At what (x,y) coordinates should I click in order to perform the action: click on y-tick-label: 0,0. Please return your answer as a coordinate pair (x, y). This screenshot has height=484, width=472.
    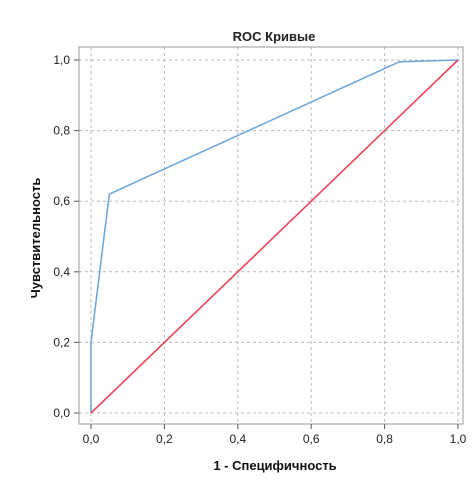
    Looking at the image, I should click on (61, 413).